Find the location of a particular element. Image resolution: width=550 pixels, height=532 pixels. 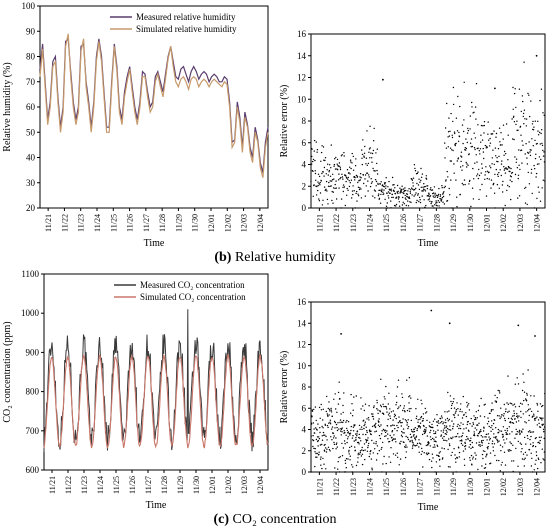

series-line is located at coordinates (154, 105).